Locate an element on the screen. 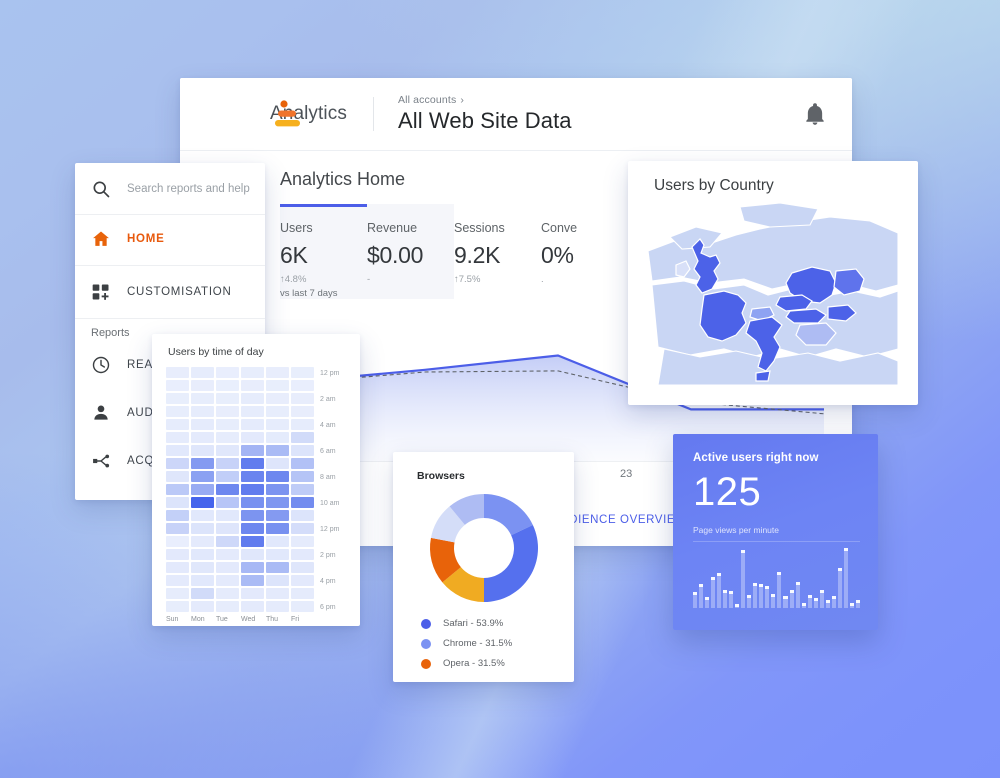 This screenshot has height=778, width=1000. search-input: Search reports and help is located at coordinates (170, 189).